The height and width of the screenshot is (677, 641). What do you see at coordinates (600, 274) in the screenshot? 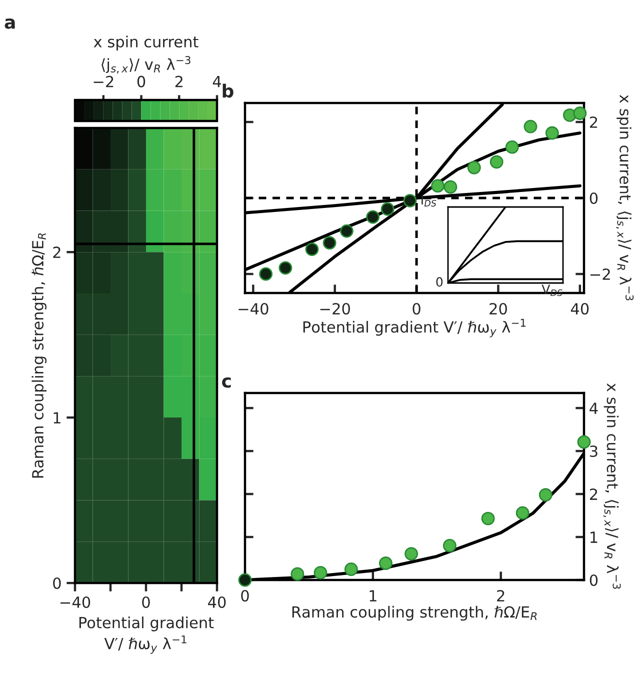
I see `y-tick-label: −2` at bounding box center [600, 274].